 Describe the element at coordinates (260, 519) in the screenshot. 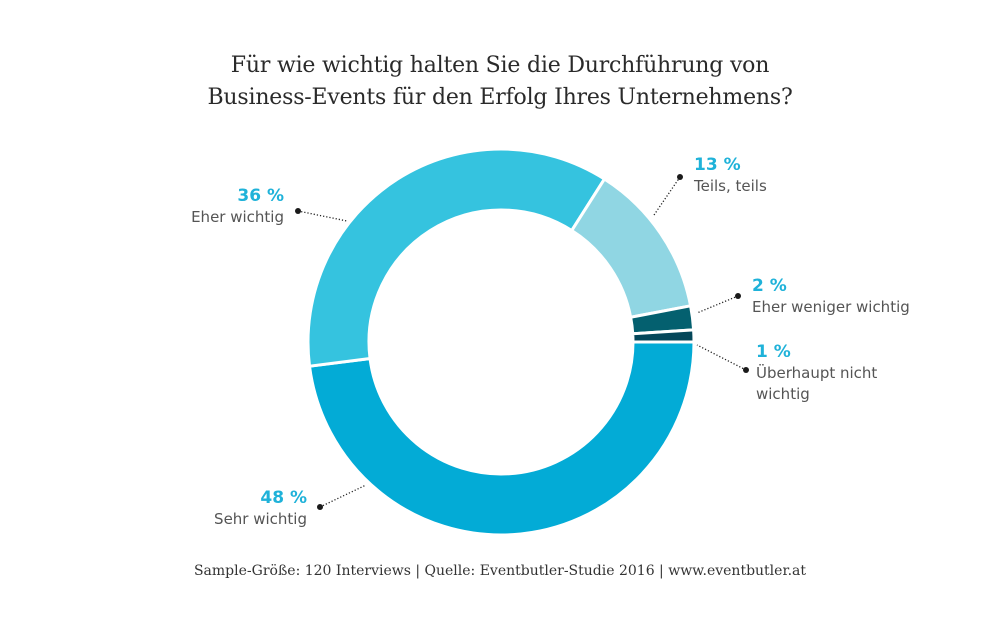

I see `label-sehr-wichtig-category: Sehr wichtig` at that location.